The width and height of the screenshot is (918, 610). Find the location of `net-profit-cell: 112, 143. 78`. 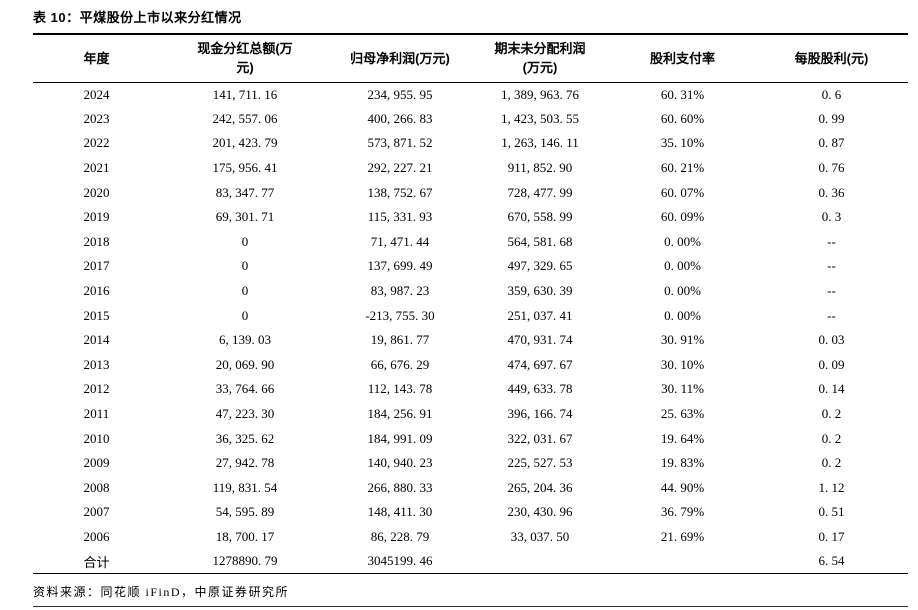

net-profit-cell: 112, 143. 78 is located at coordinates (400, 389).